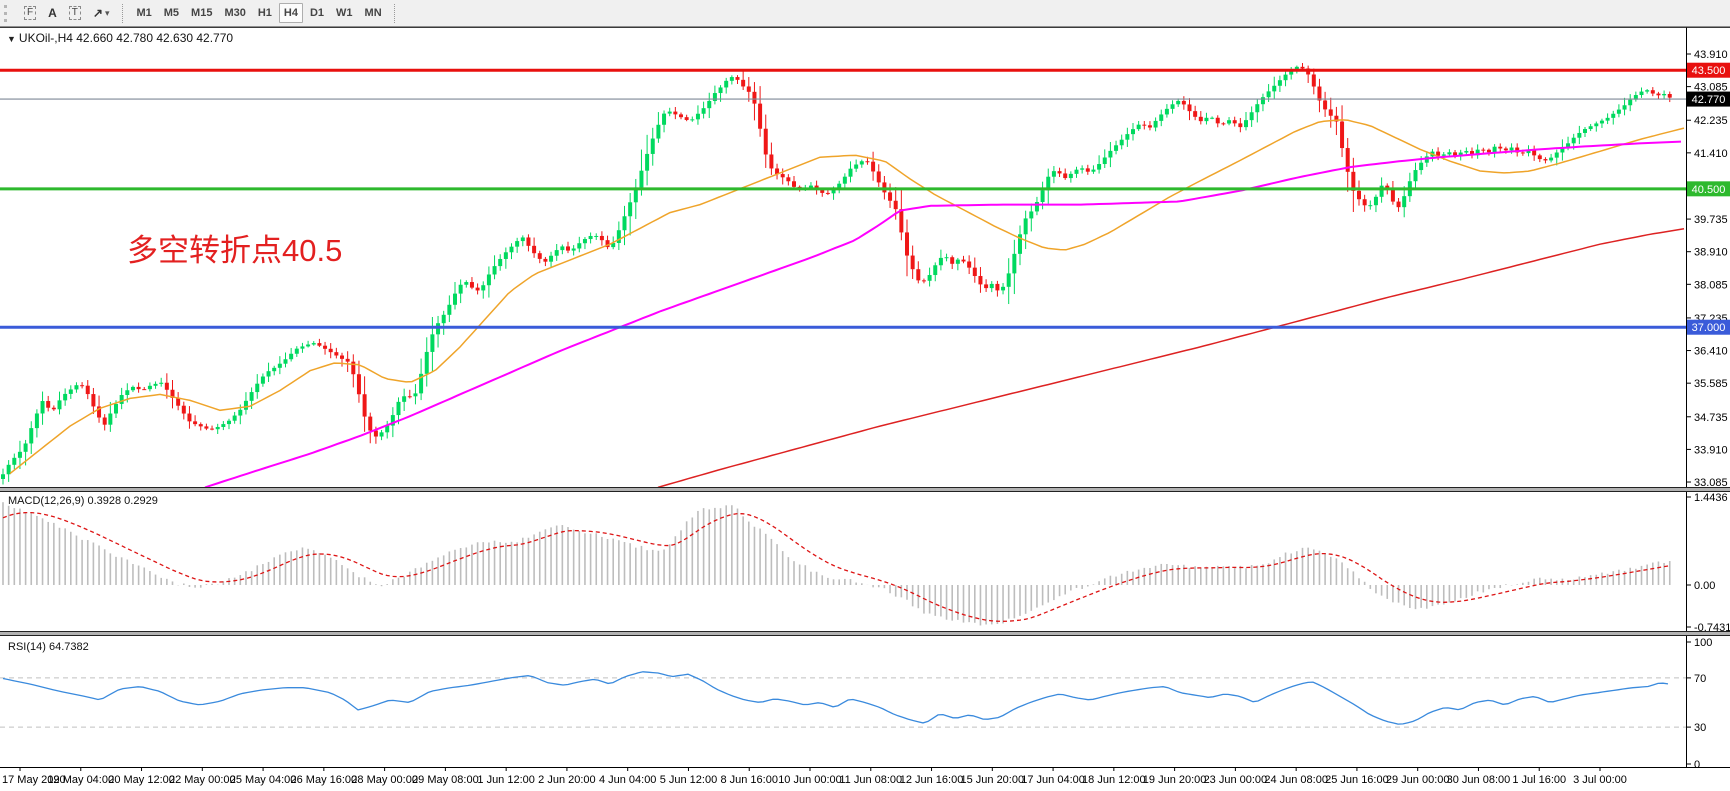 This screenshot has width=1730, height=791. What do you see at coordinates (1708, 70) in the screenshot?
I see `price-badge-43.500: 43.500` at bounding box center [1708, 70].